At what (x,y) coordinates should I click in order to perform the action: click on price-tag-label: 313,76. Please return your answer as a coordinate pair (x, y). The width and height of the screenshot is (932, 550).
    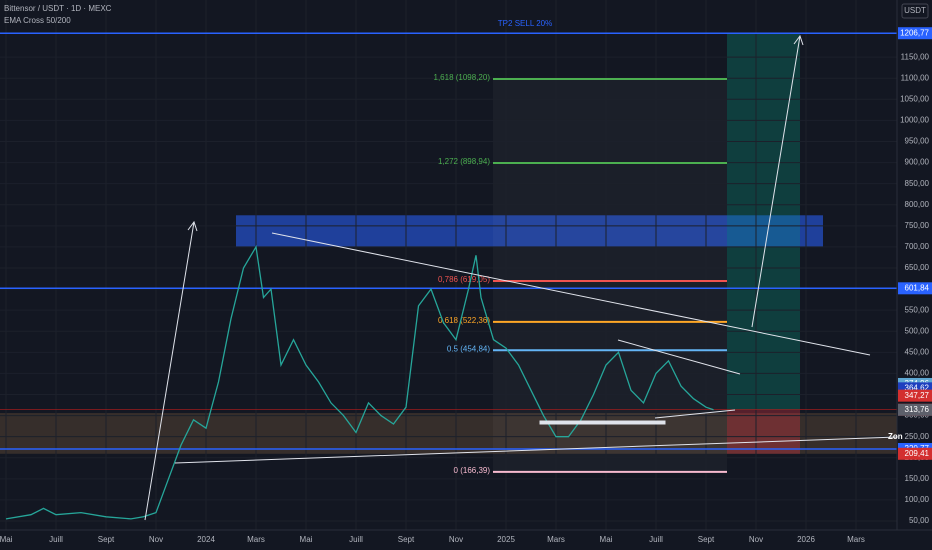
    Looking at the image, I should click on (917, 409).